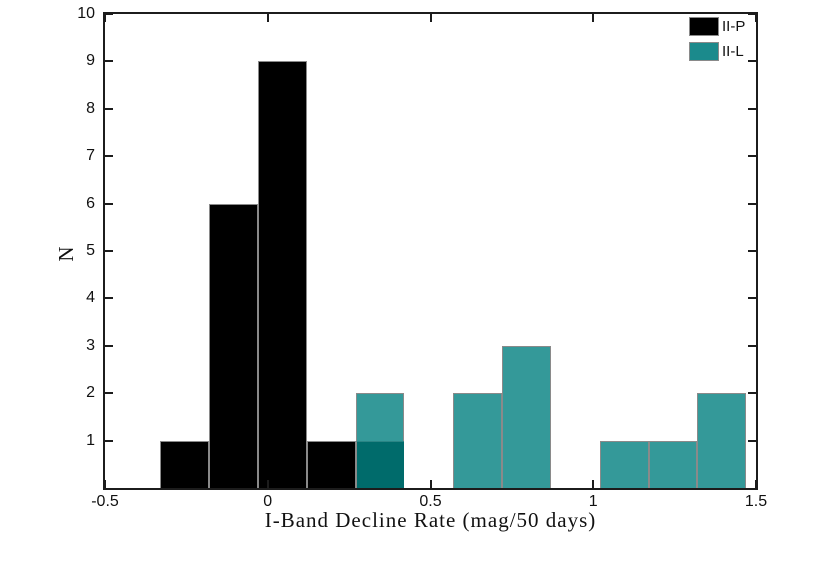 The image size is (830, 580). What do you see at coordinates (90, 250) in the screenshot?
I see `y-tick-label: 5` at bounding box center [90, 250].